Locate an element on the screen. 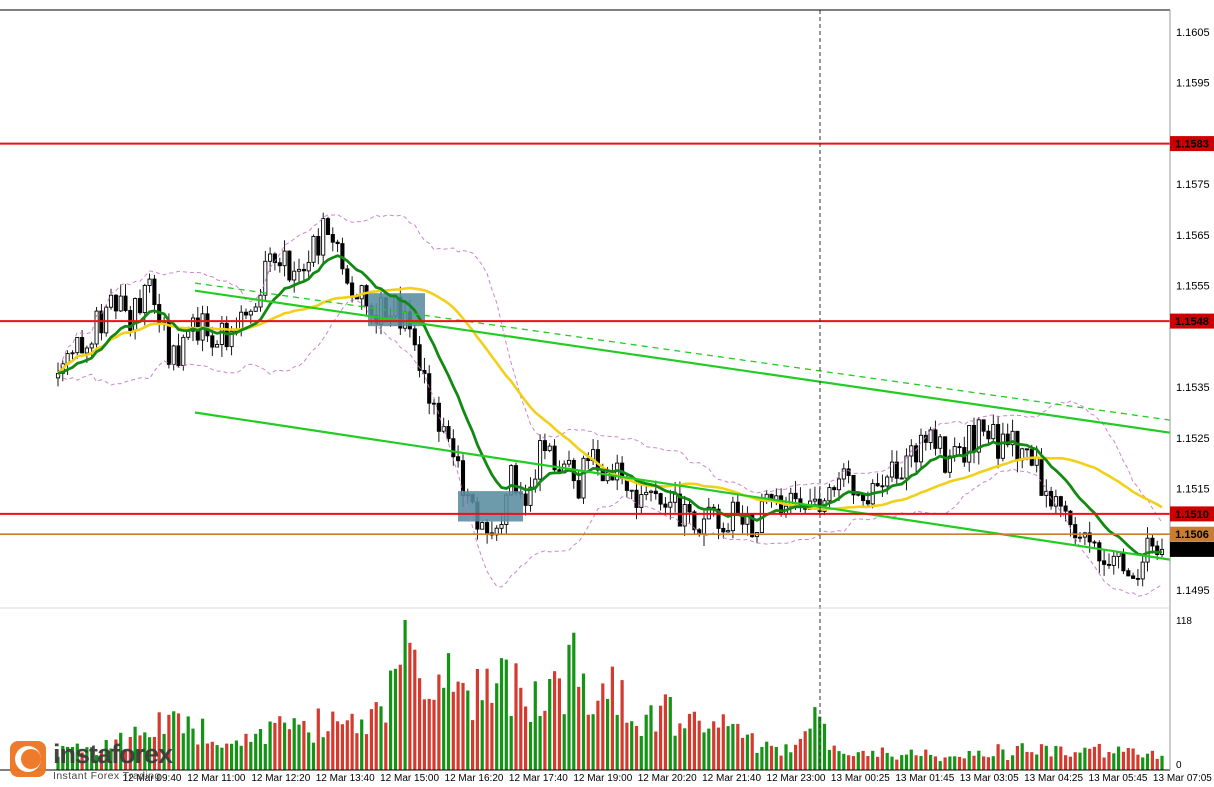 The height and width of the screenshot is (787, 1214). level-badge is located at coordinates (1192, 534).